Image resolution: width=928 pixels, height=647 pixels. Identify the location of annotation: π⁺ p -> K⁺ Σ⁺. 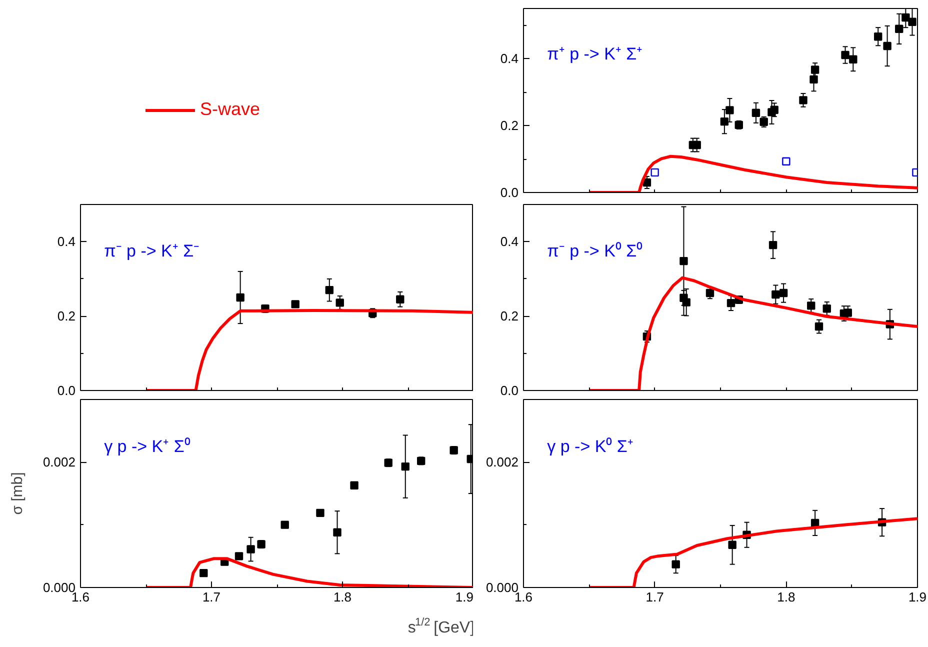
(595, 54).